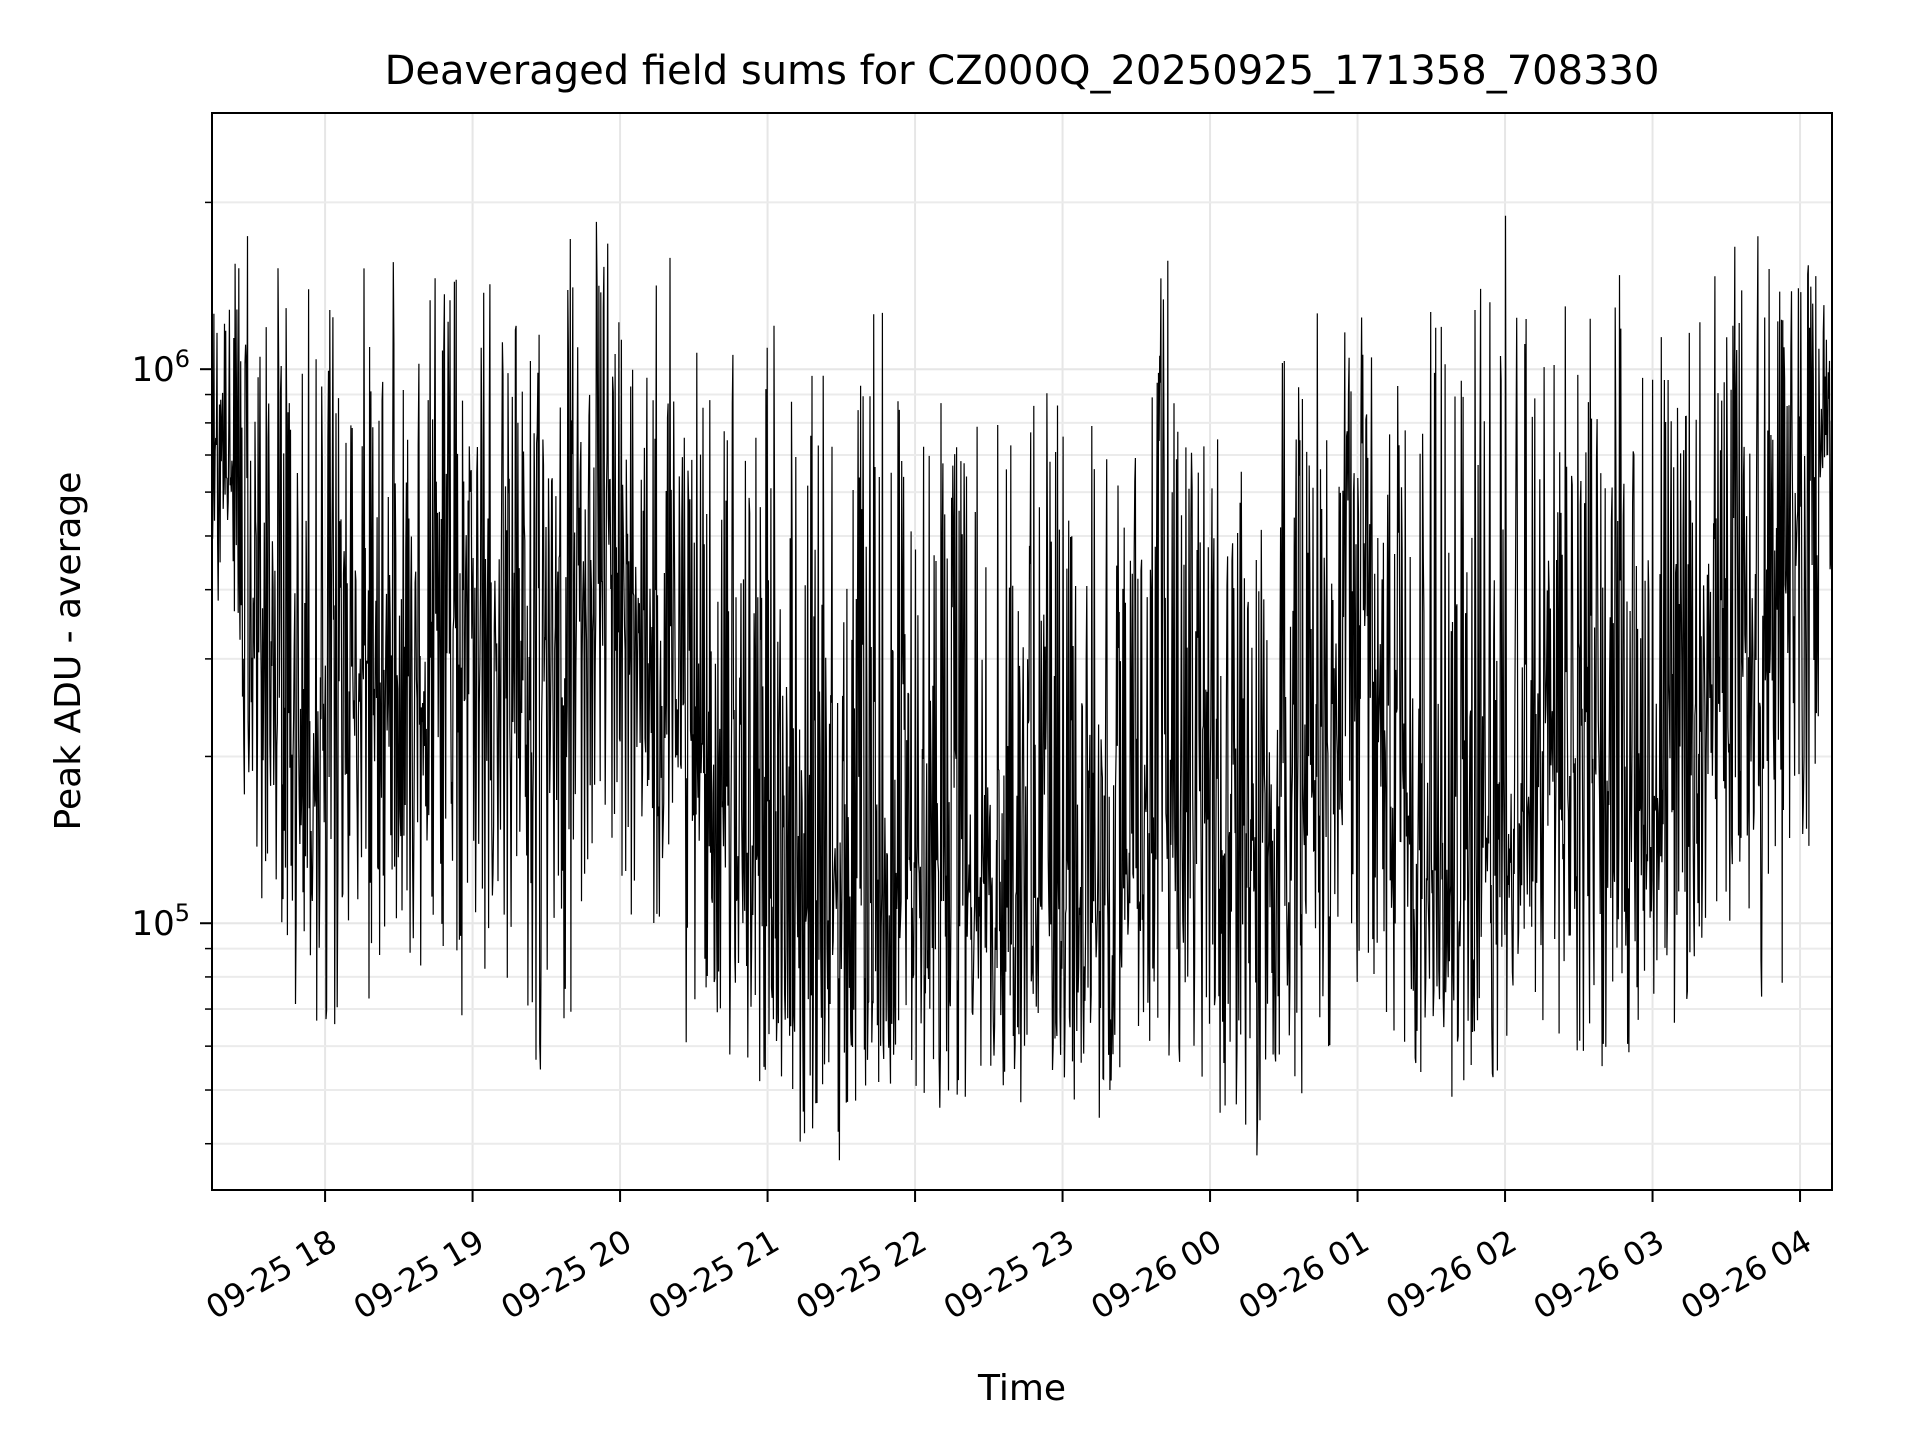 This screenshot has width=1920, height=1440. I want to click on y-axis-label: Peak ADU - average, so click(68, 651).